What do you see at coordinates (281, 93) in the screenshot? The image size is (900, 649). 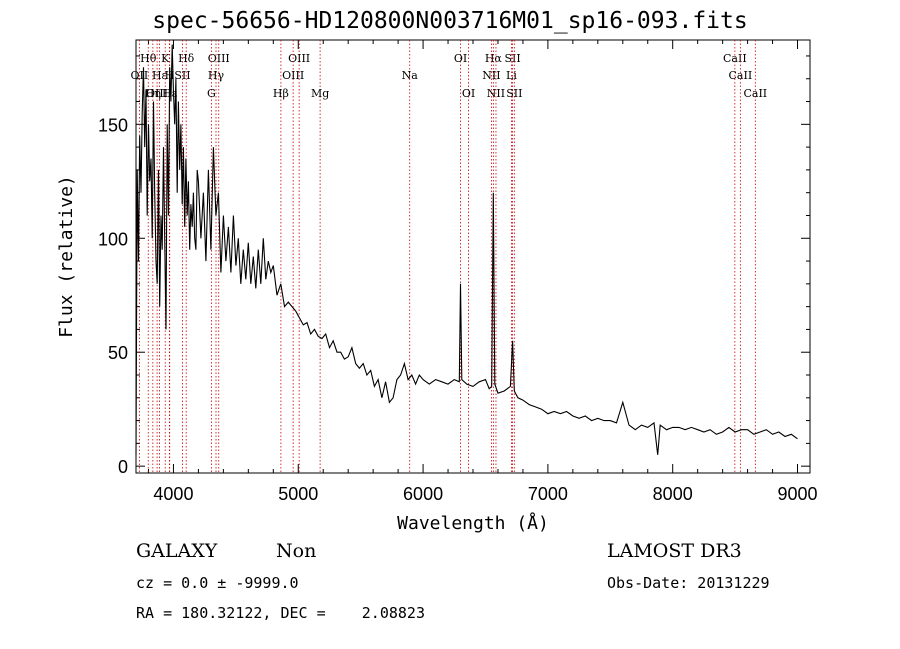 I see `line-label: Hβ` at bounding box center [281, 93].